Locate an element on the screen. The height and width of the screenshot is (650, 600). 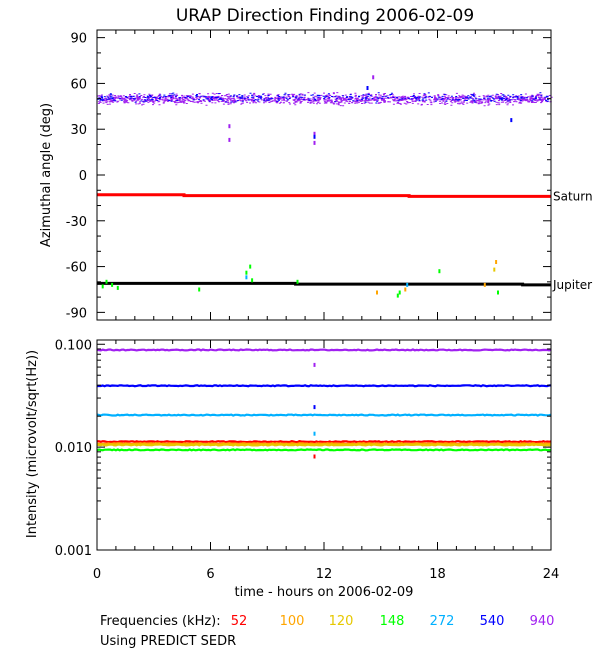
intensity-data-layer is located at coordinates (324, 403).